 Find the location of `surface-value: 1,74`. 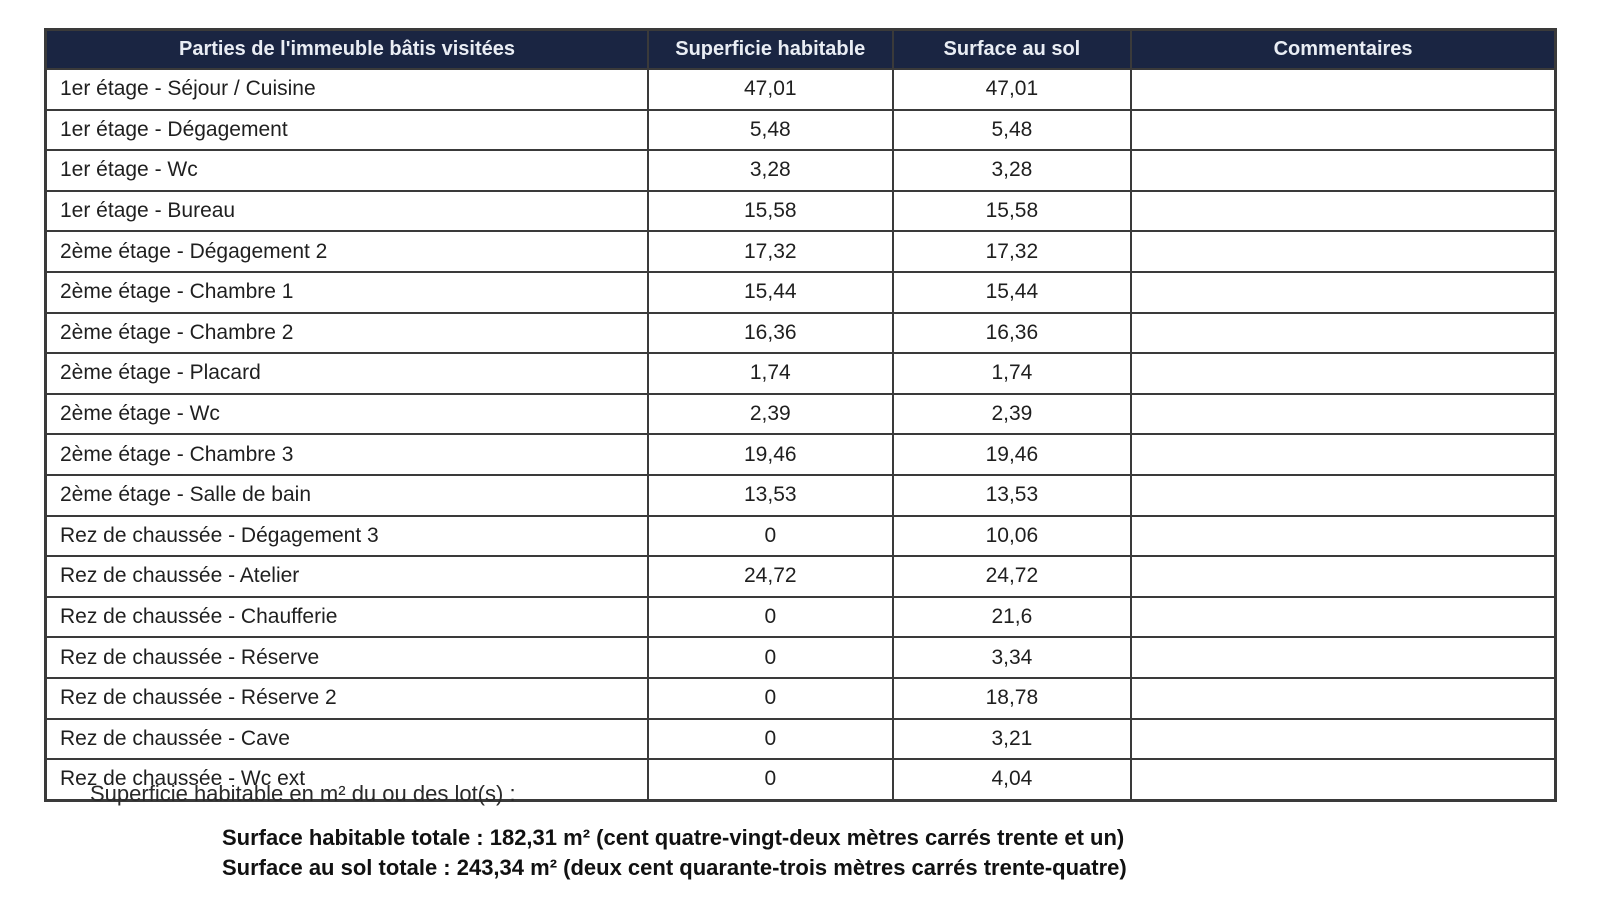

surface-value: 1,74 is located at coordinates (1012, 373).